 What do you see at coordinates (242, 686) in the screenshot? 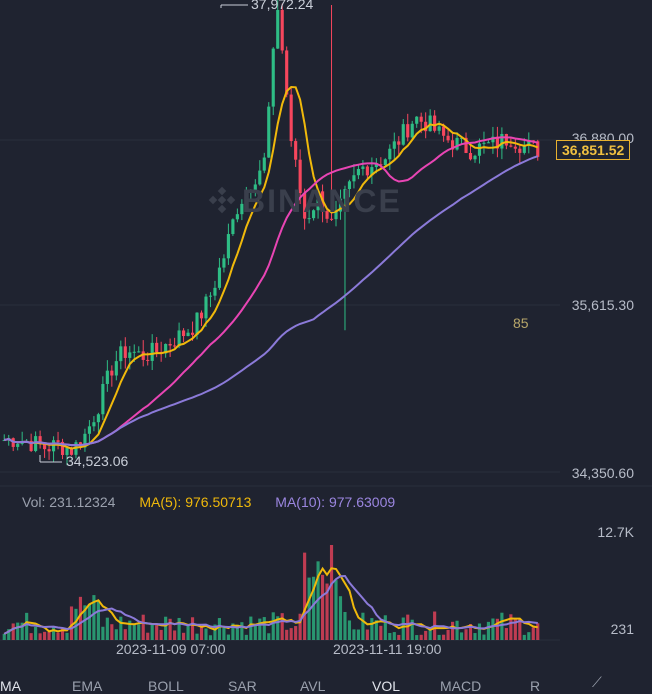
I see `tab-sar: SAR` at bounding box center [242, 686].